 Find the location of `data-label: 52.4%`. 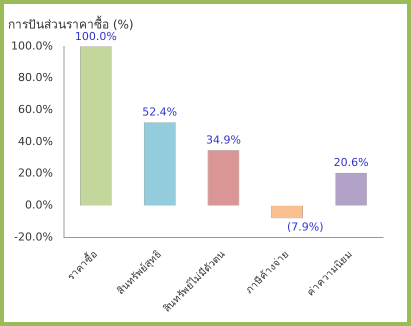

data-label: 52.4% is located at coordinates (160, 112).